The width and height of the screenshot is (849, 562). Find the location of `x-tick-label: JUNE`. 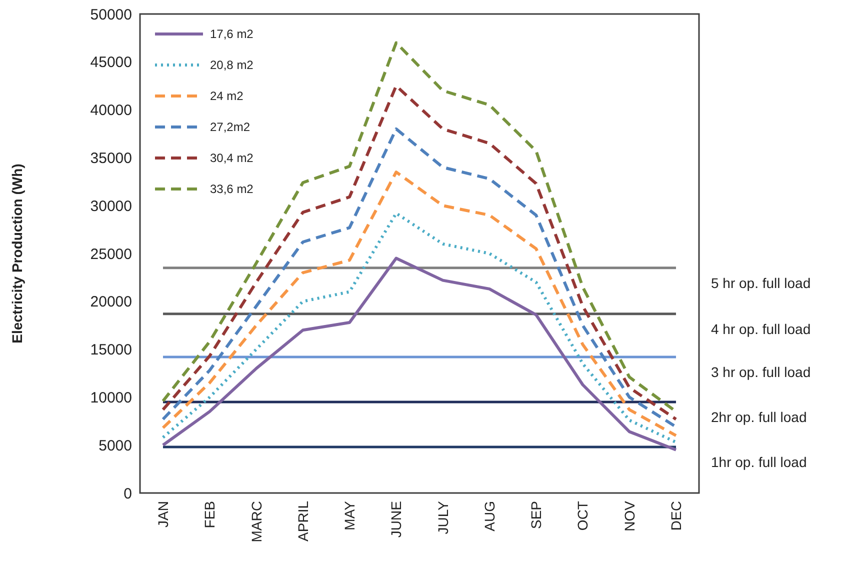

x-tick-label: JUNE is located at coordinates (396, 519).